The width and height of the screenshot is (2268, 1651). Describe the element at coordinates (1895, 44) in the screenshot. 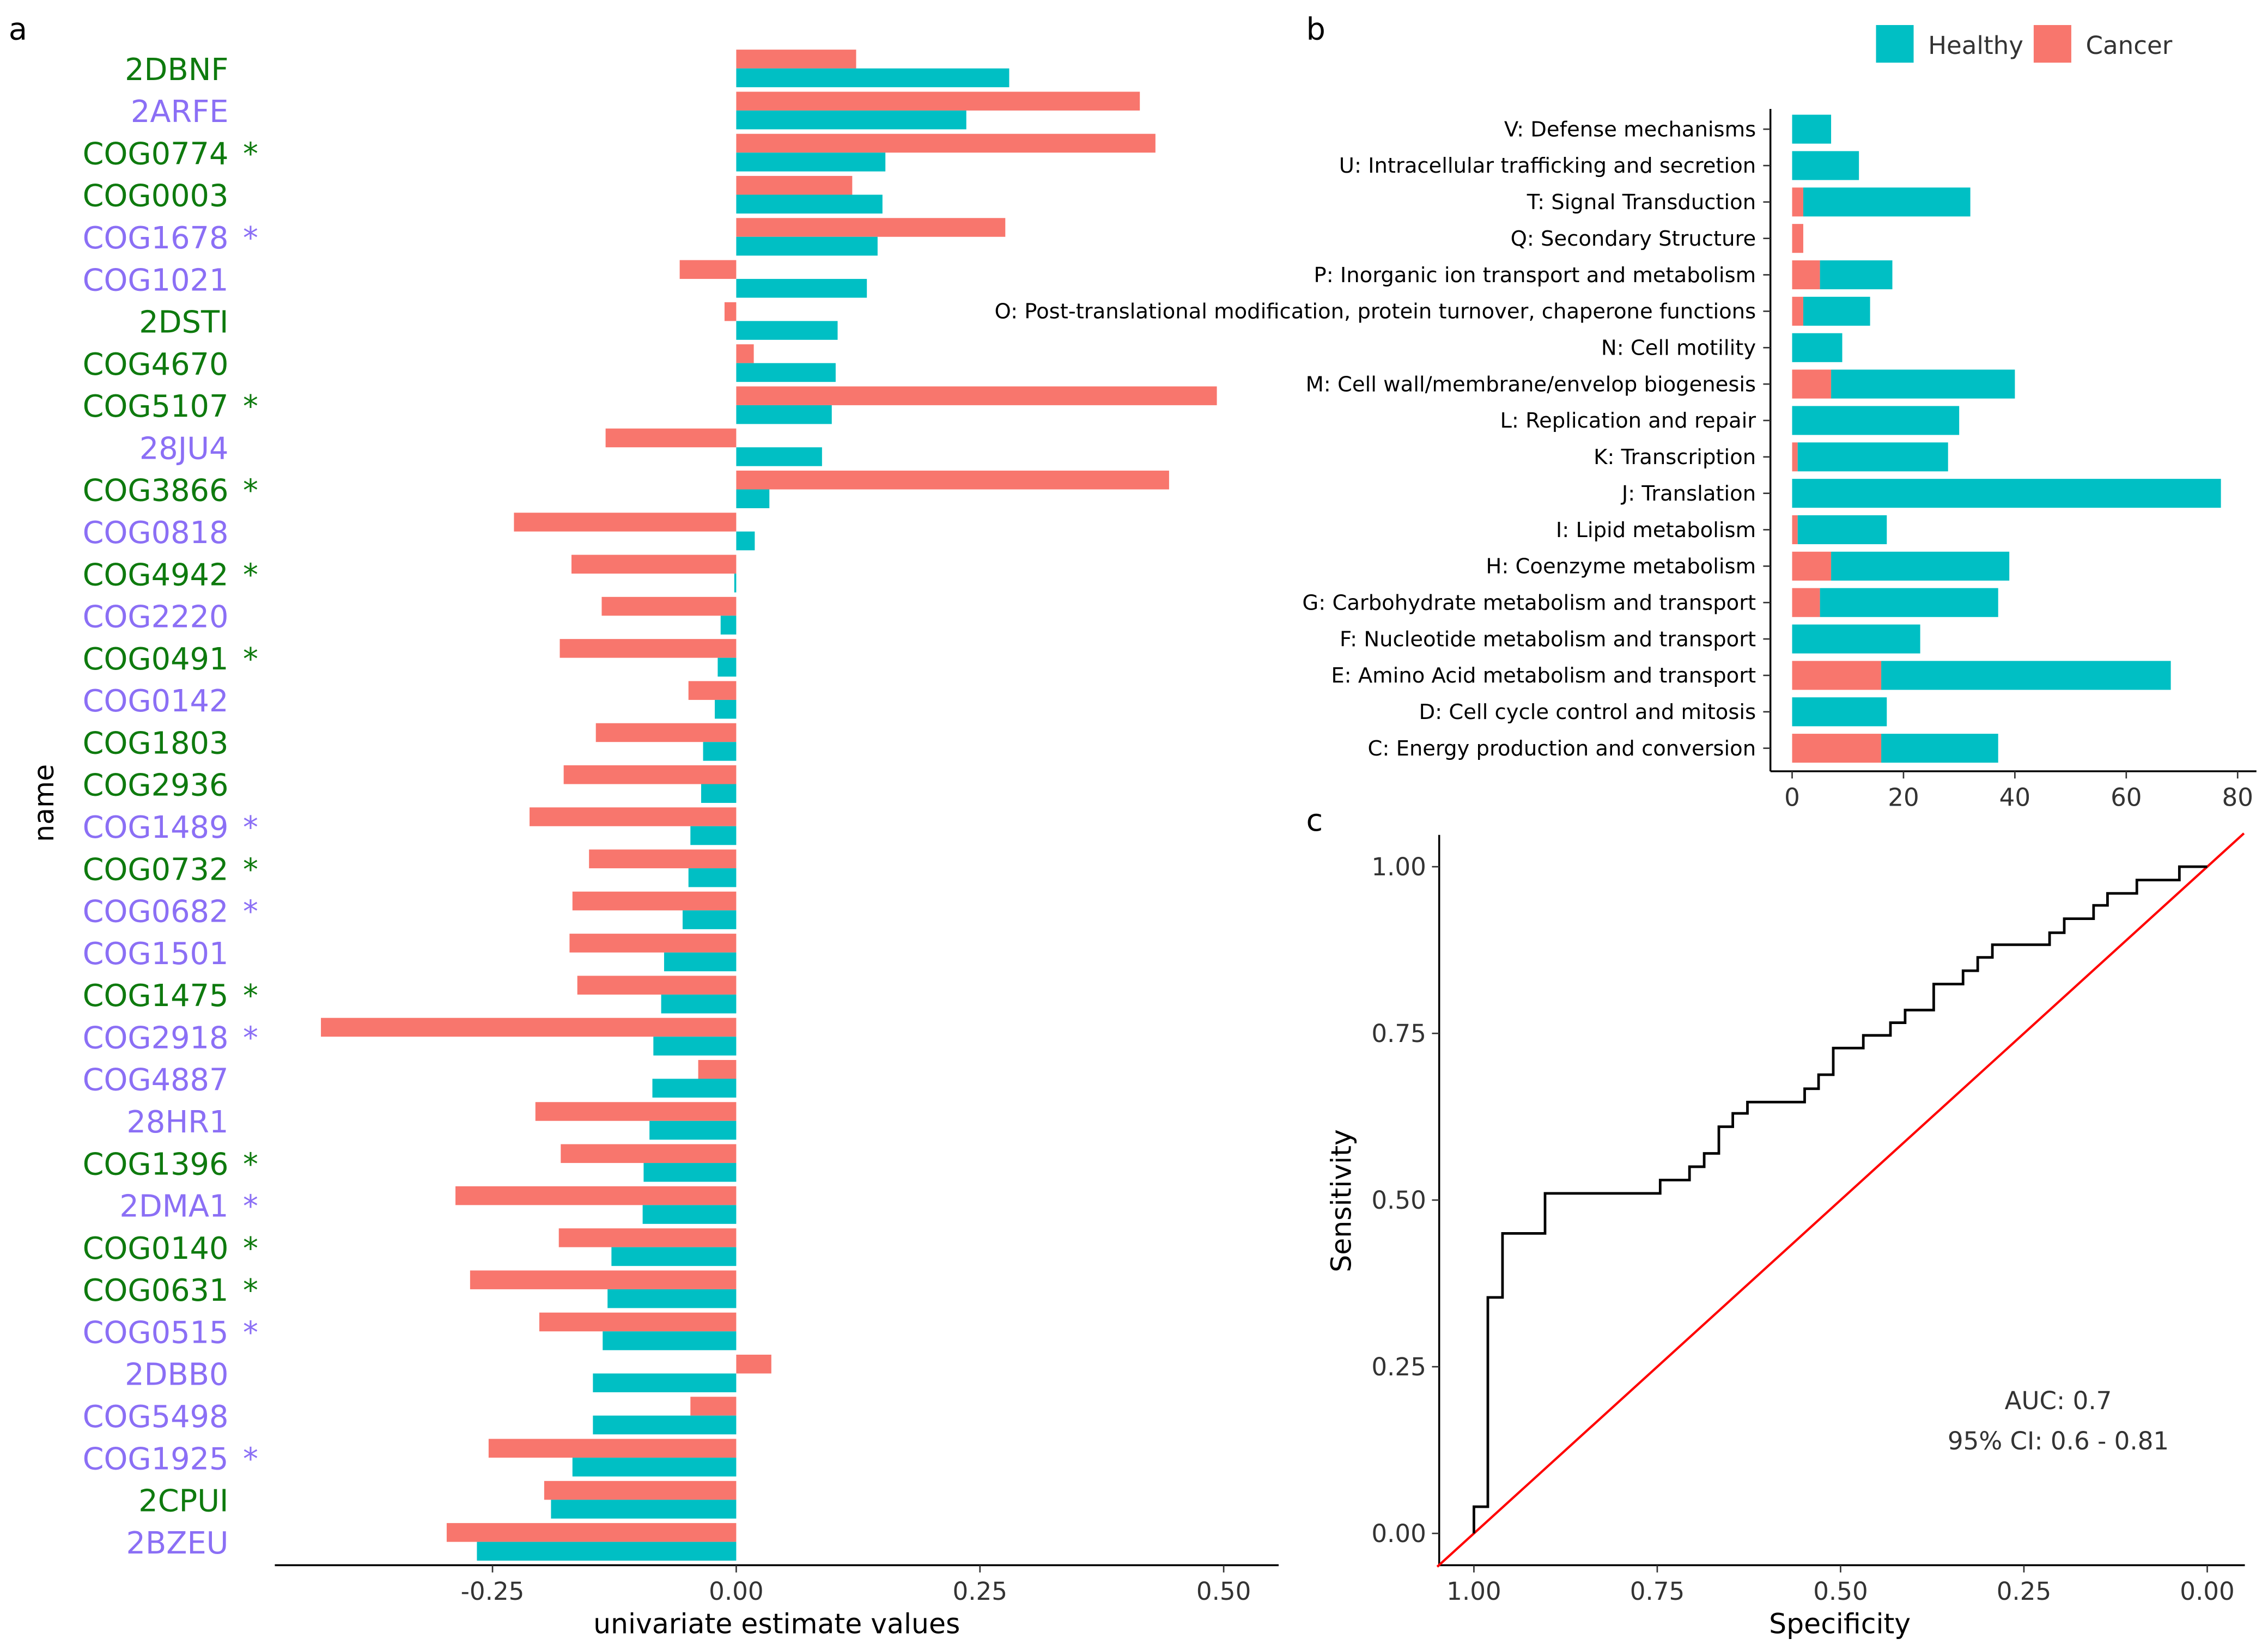

I see `legend-swatch-healthy` at that location.